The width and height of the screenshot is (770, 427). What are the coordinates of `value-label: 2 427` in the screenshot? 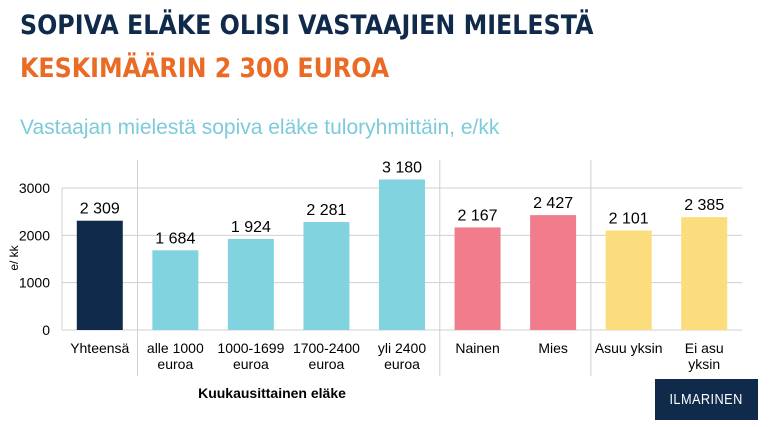 It's located at (553, 203).